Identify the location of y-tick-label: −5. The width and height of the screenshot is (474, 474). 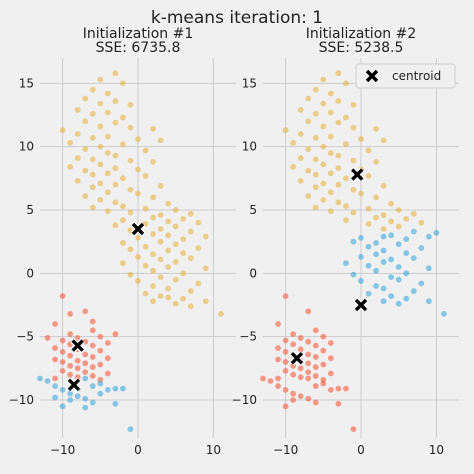
(248, 337).